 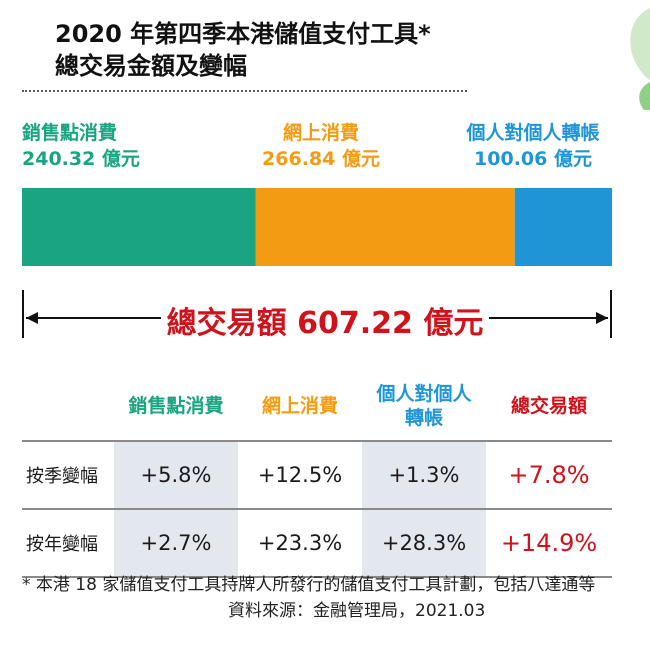 I want to click on segment-value: 266.84 億元, so click(x=321, y=159).